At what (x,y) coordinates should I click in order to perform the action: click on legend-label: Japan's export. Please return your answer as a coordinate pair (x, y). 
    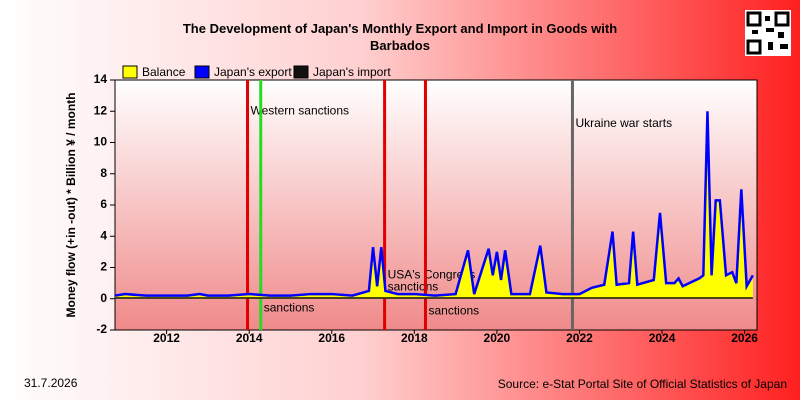
    Looking at the image, I should click on (253, 72).